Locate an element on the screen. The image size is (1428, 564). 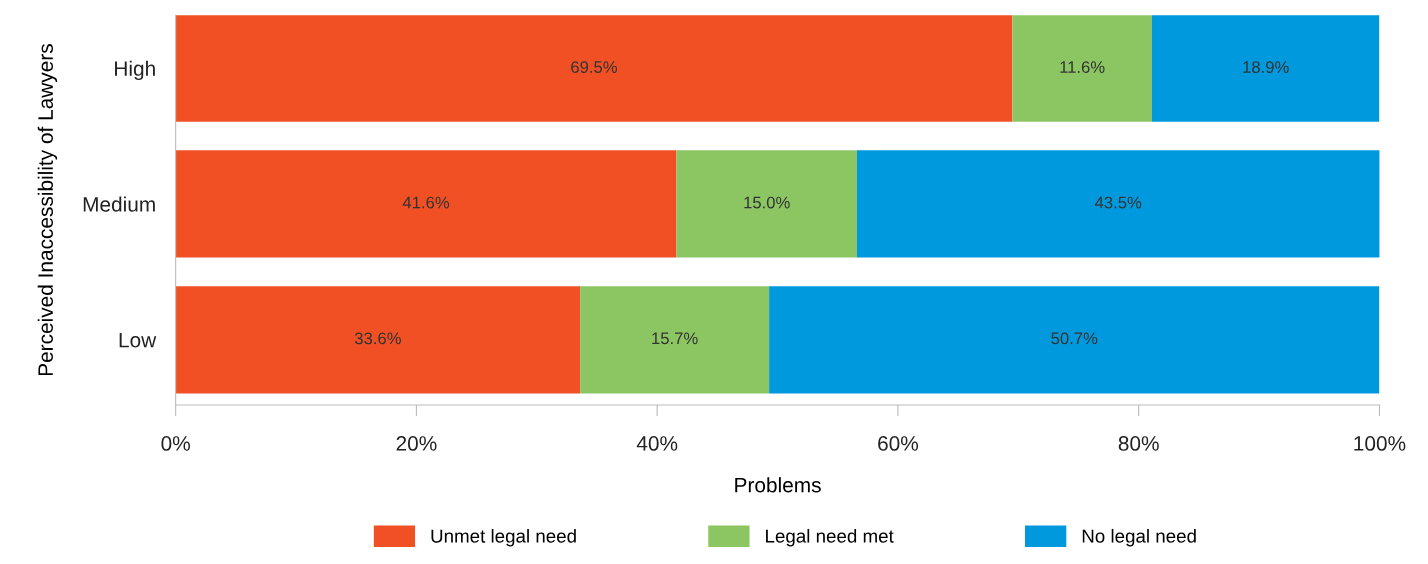
data-label: 18.9% is located at coordinates (1266, 67).